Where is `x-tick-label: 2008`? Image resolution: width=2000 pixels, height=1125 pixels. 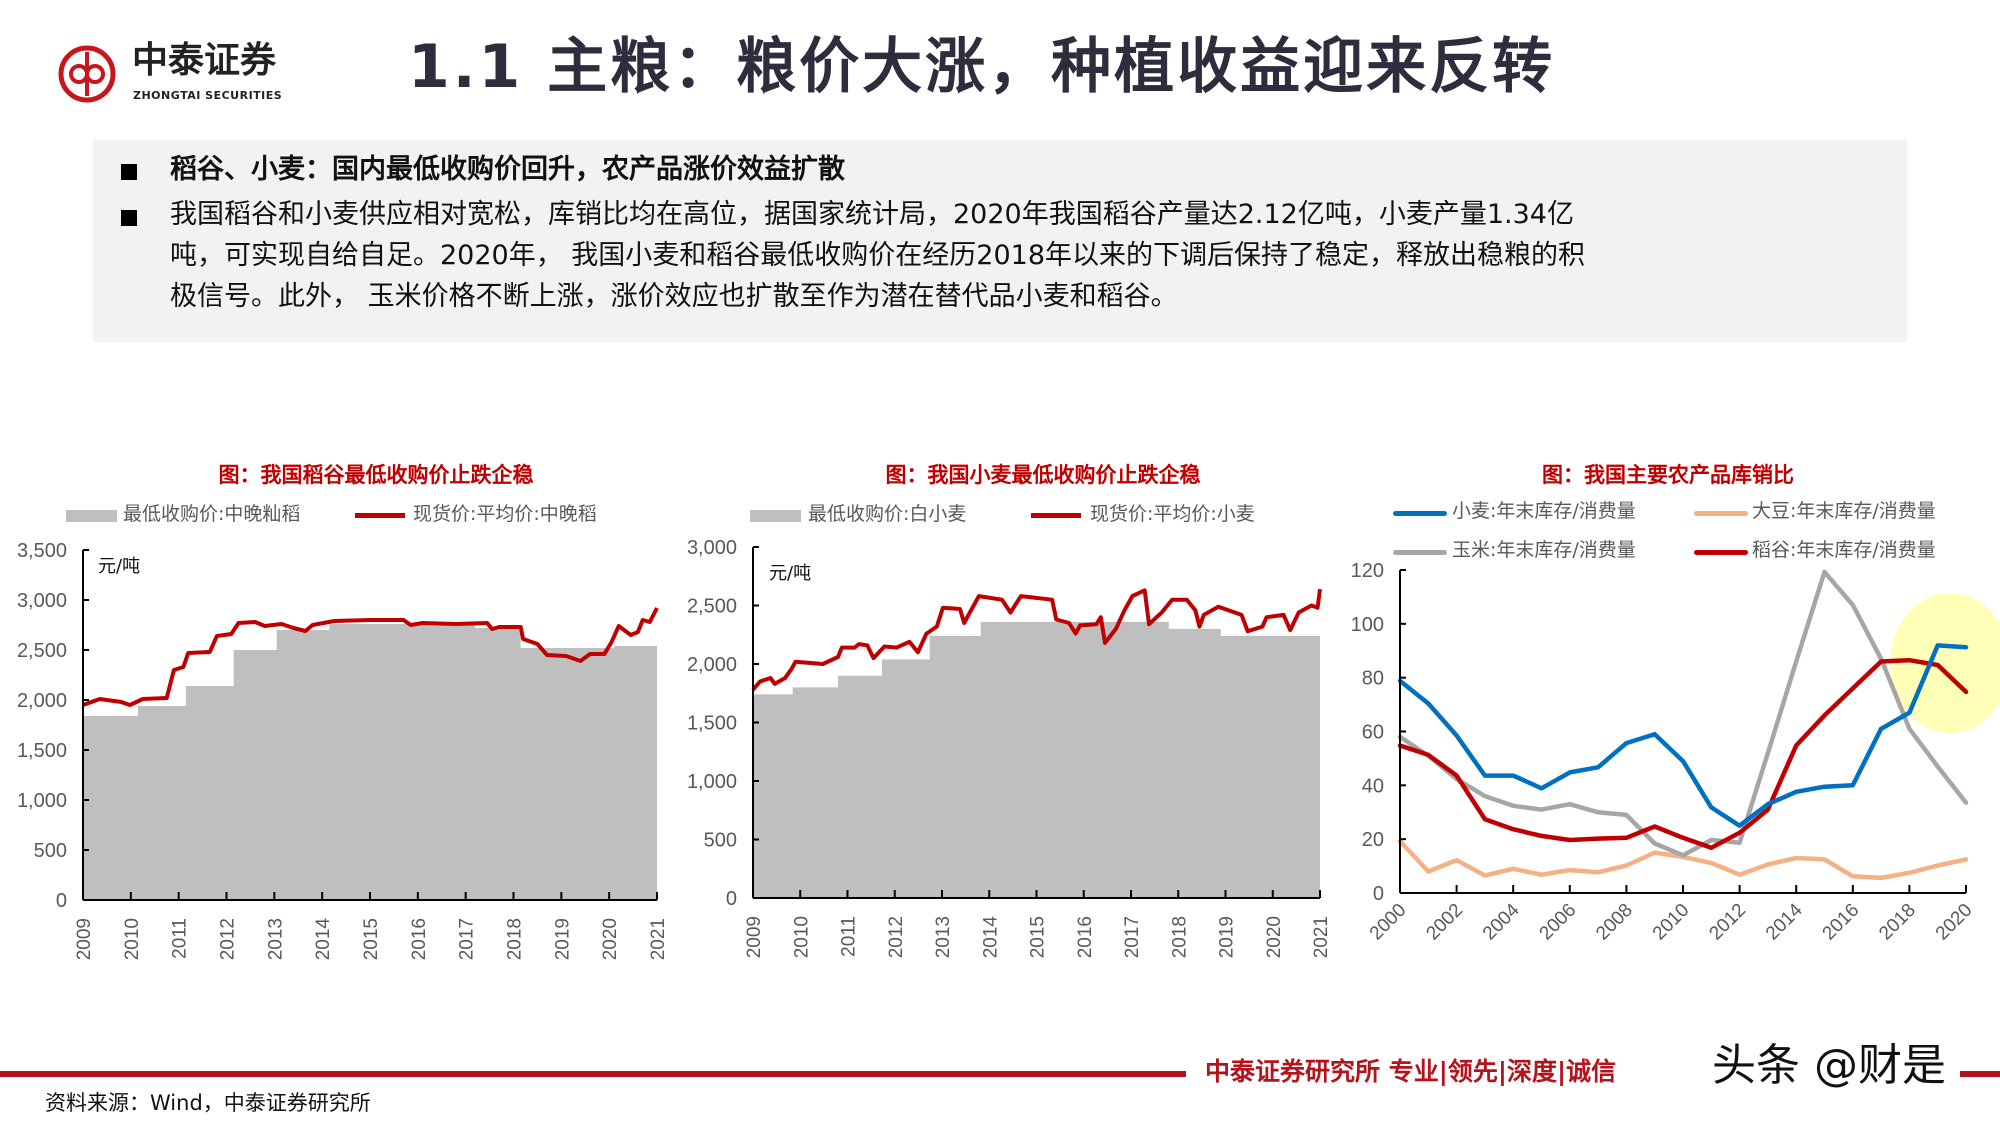 x-tick-label: 2008 is located at coordinates (1614, 922).